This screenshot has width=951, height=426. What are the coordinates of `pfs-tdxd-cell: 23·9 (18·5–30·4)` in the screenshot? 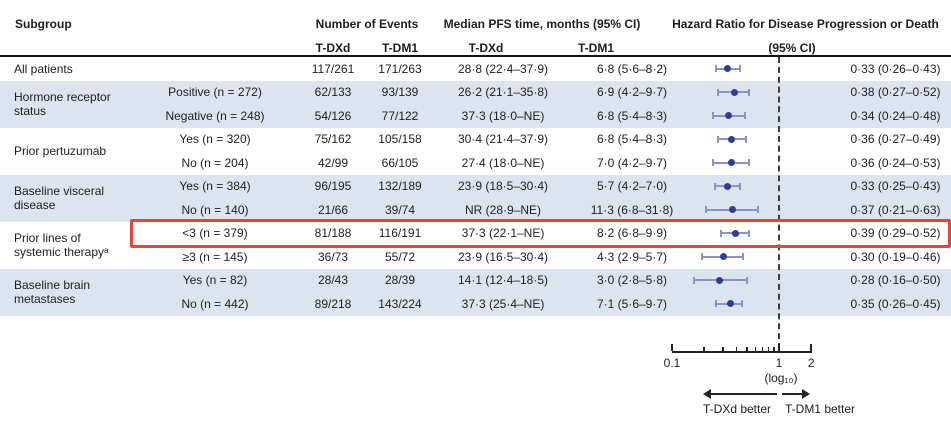 It's located at (503, 186).